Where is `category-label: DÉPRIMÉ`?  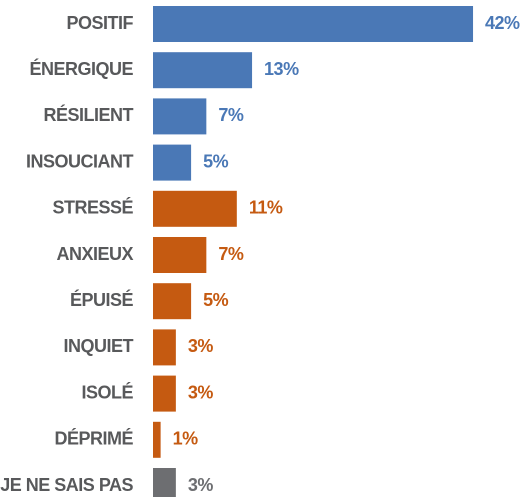 category-label: DÉPRIMÉ is located at coordinates (93, 438).